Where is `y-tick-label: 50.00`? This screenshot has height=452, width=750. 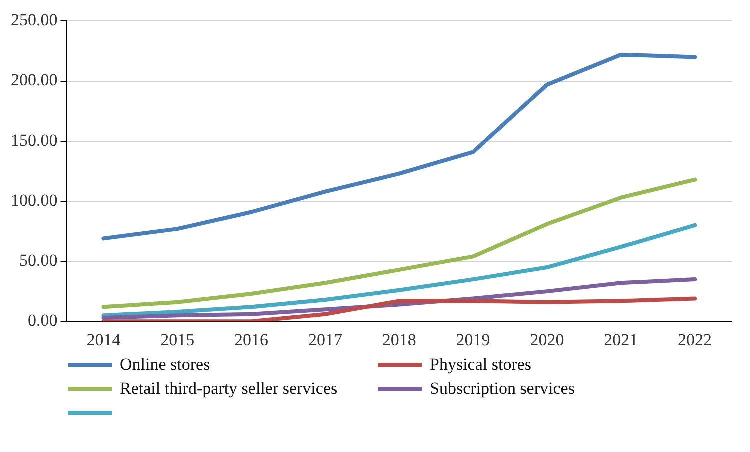
y-tick-label: 50.00 is located at coordinates (39, 260).